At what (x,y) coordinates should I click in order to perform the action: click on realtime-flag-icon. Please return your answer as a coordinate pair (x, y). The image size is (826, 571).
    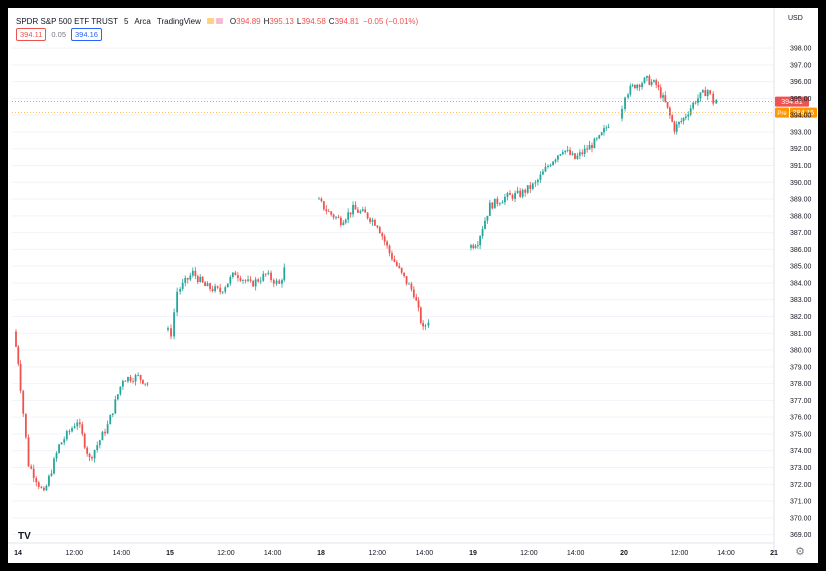
    Looking at the image, I should click on (219, 21).